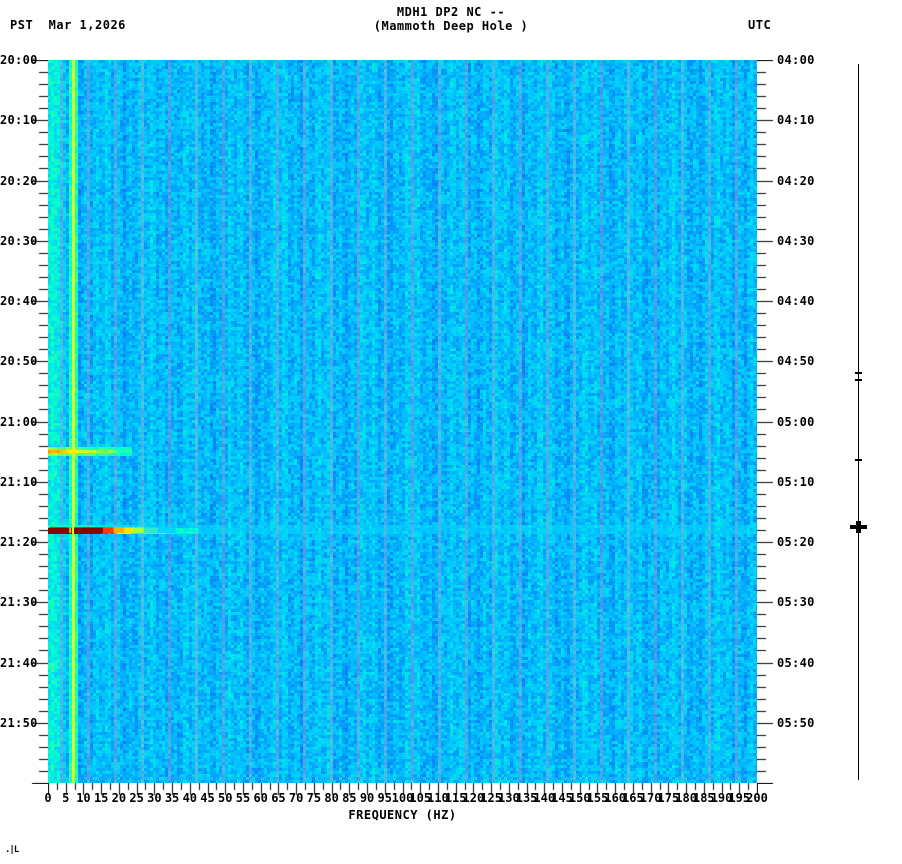 The height and width of the screenshot is (864, 902). I want to click on frequency-tick-label: 195, so click(739, 798).